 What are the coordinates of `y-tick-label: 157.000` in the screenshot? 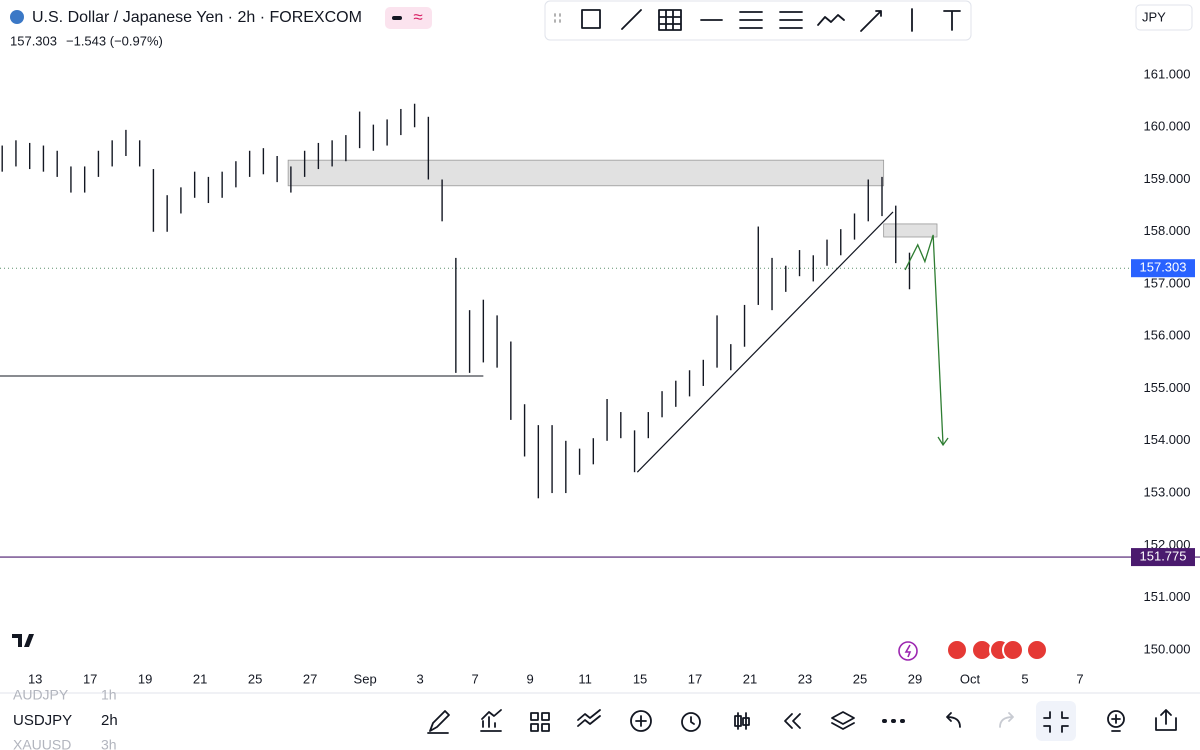 It's located at (1167, 282).